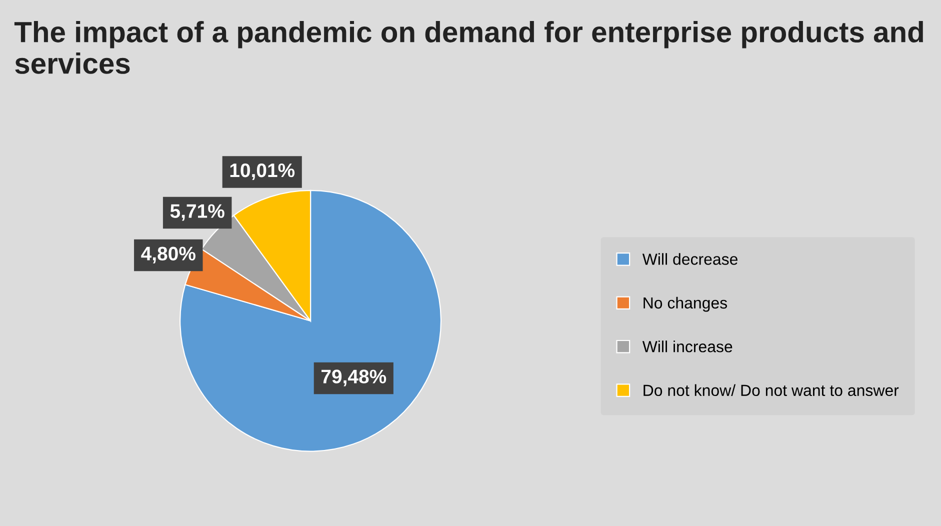 The image size is (941, 526). What do you see at coordinates (686, 304) in the screenshot?
I see `legend-label: No changes` at bounding box center [686, 304].